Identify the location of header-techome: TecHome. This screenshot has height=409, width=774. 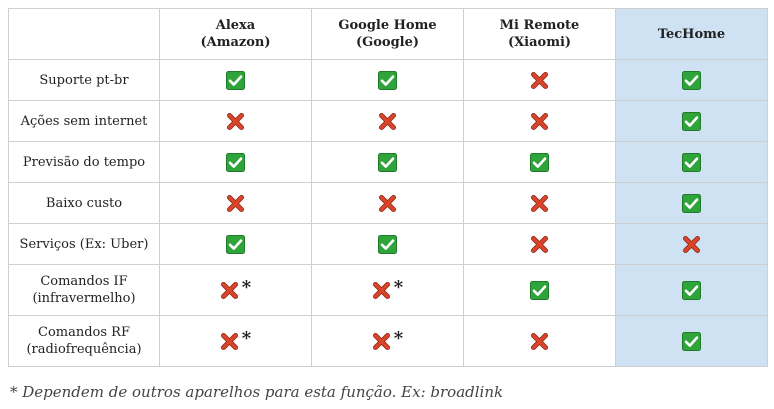
(691, 34).